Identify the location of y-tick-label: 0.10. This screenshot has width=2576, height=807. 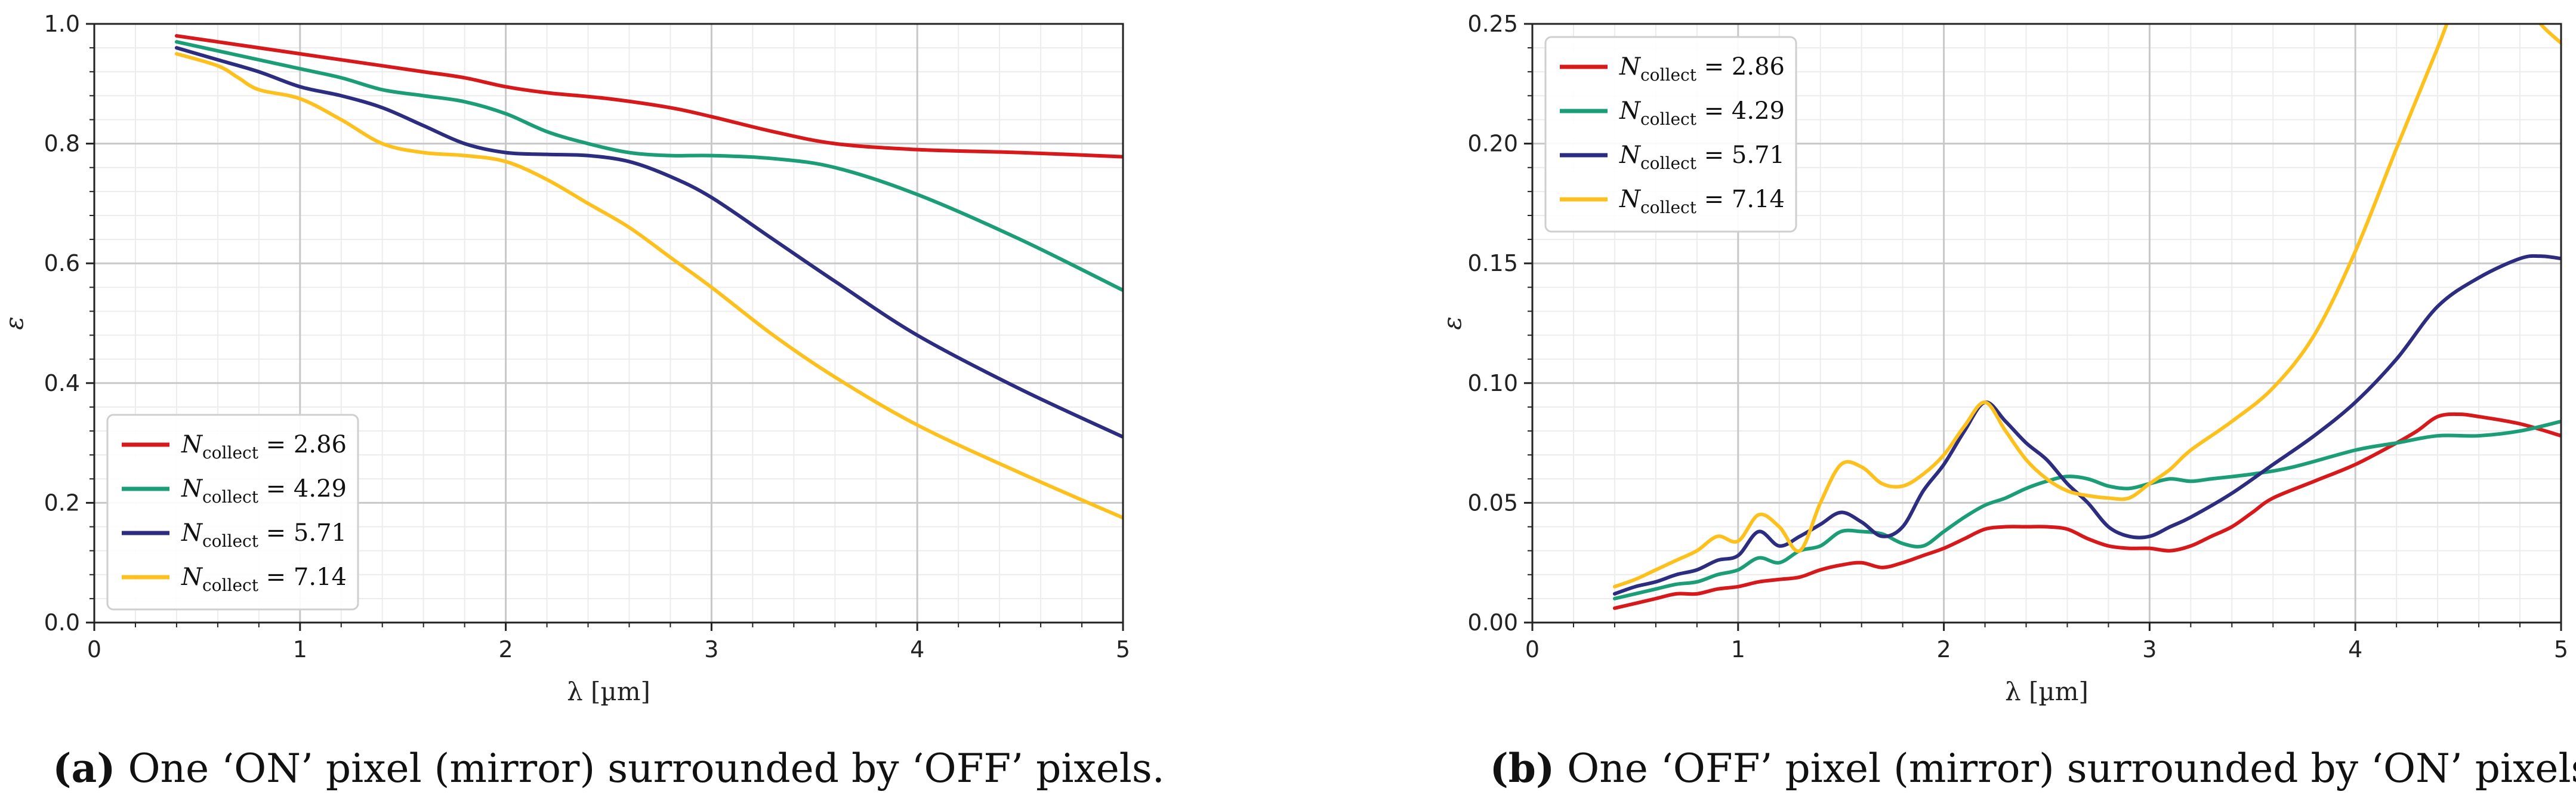
(1492, 383).